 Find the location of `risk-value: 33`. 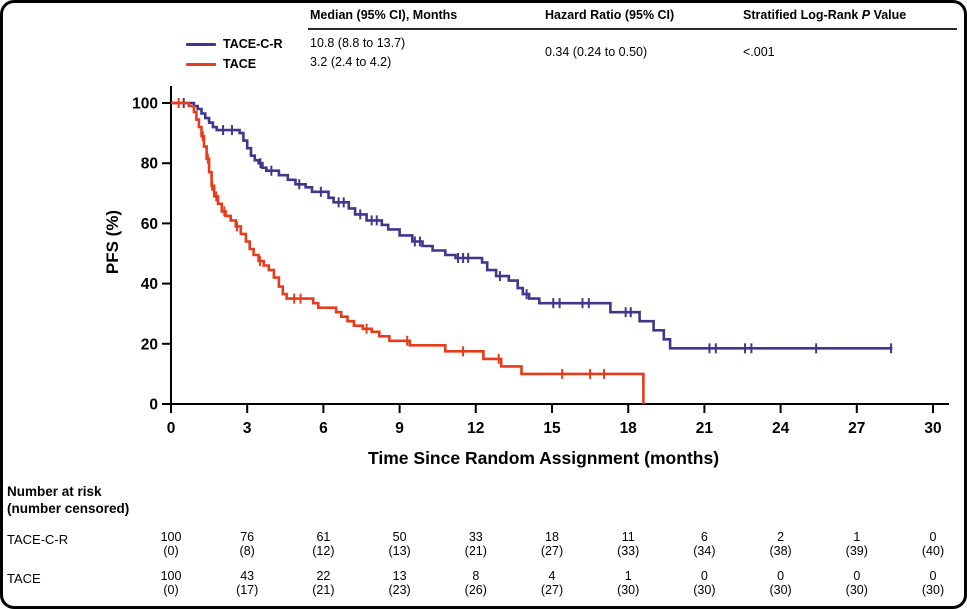

risk-value: 33 is located at coordinates (475, 537).